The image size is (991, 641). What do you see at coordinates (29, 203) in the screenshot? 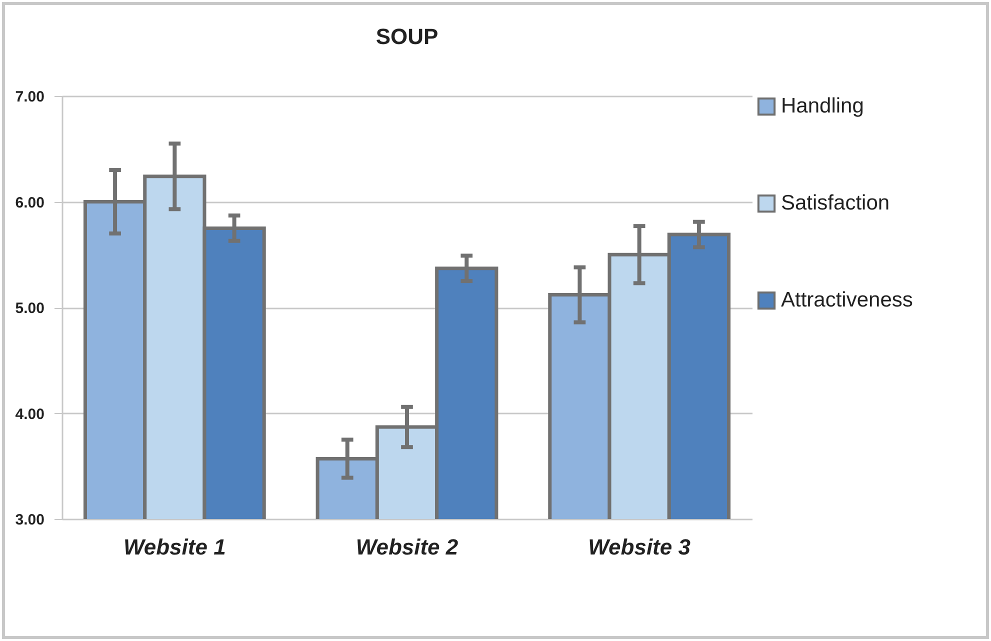
I see `y-tick-label: 6.00` at bounding box center [29, 203].